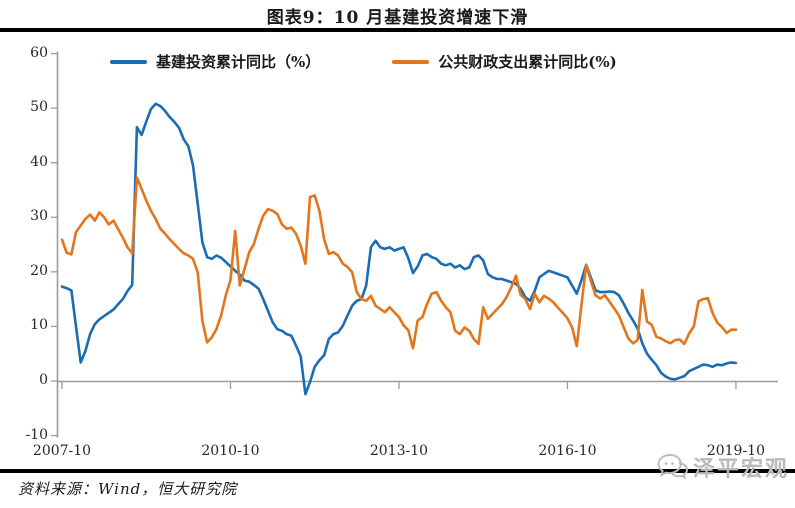  Describe the element at coordinates (397, 30) in the screenshot. I see `top-divider` at that location.